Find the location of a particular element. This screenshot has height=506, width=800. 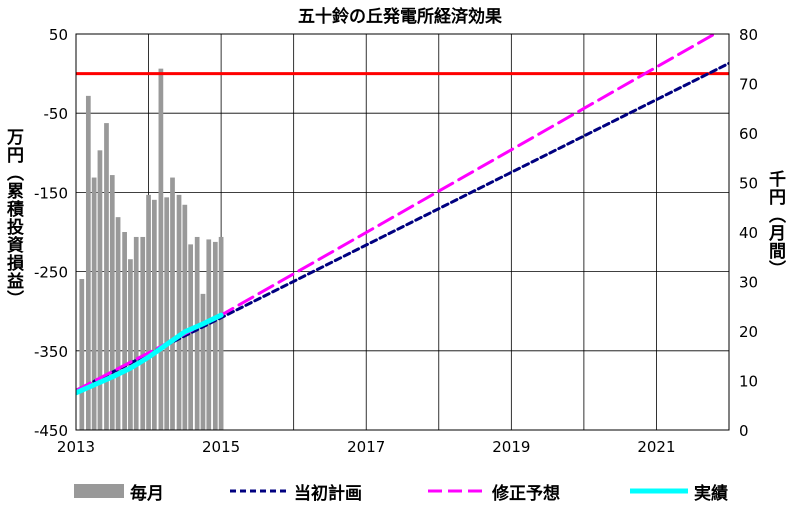

legend-swatch-revised is located at coordinates (457, 491).